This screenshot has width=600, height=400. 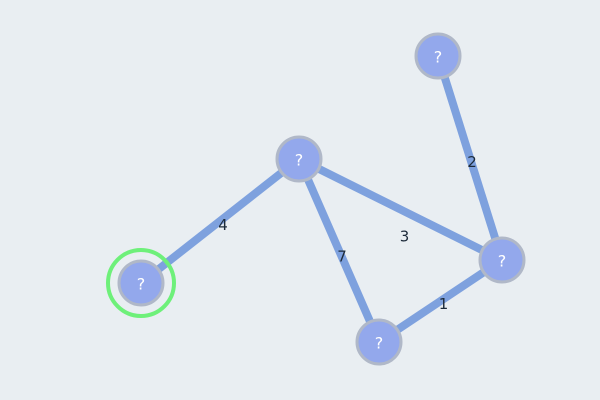 I want to click on edge-weight-label: 4, so click(x=223, y=225).